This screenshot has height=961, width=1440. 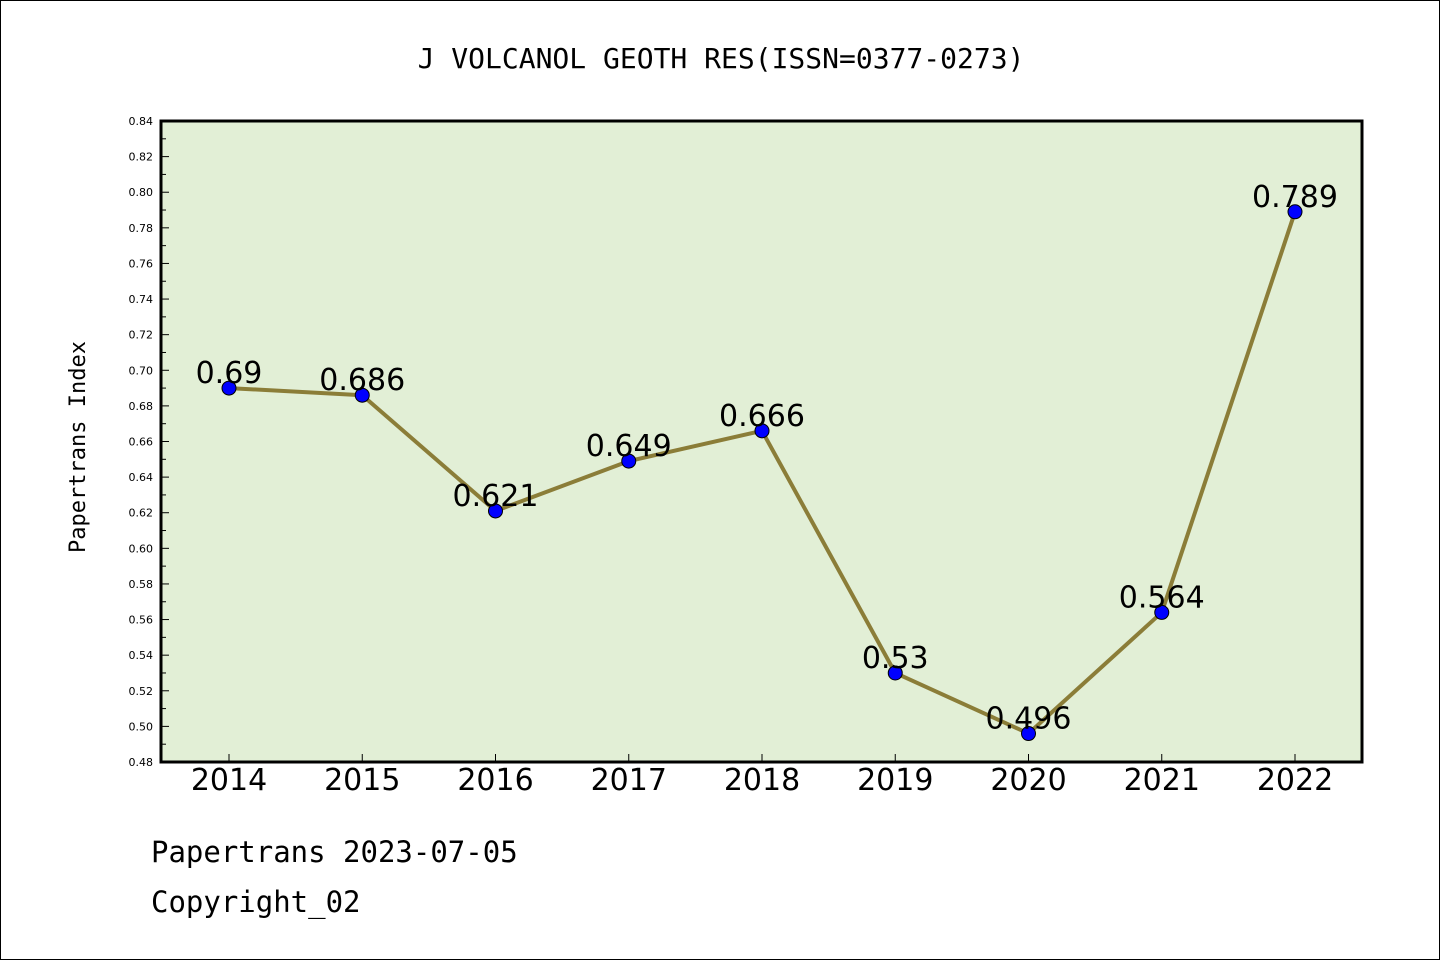 What do you see at coordinates (334, 852) in the screenshot?
I see `footer-date: Papertrans 2023-07-05` at bounding box center [334, 852].